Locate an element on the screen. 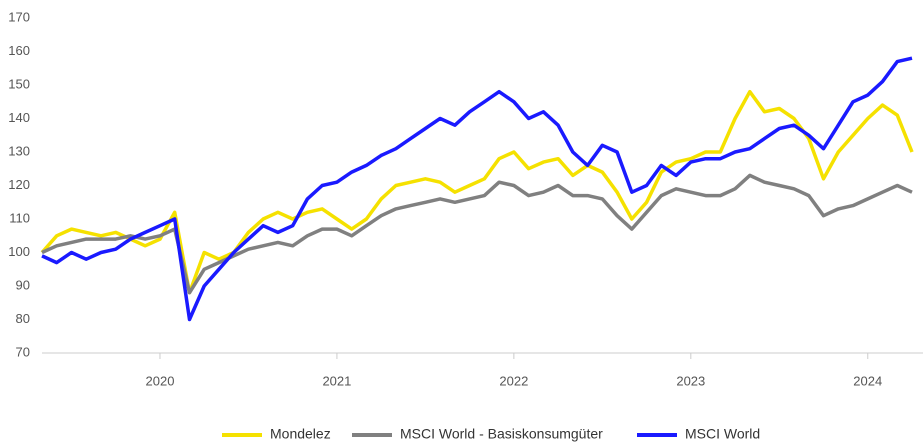 This screenshot has width=923, height=443. y-tick-label: 120 is located at coordinates (19, 184).